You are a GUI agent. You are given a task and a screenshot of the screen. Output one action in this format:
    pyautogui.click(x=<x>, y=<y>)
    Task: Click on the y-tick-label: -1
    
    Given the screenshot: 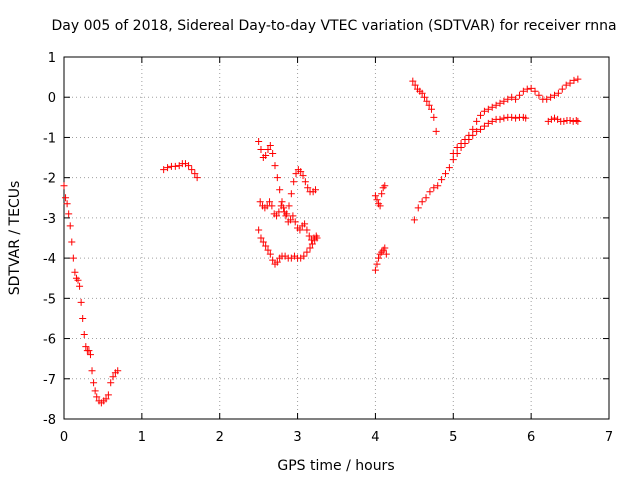 What is the action you would take?
    pyautogui.click(x=49, y=138)
    